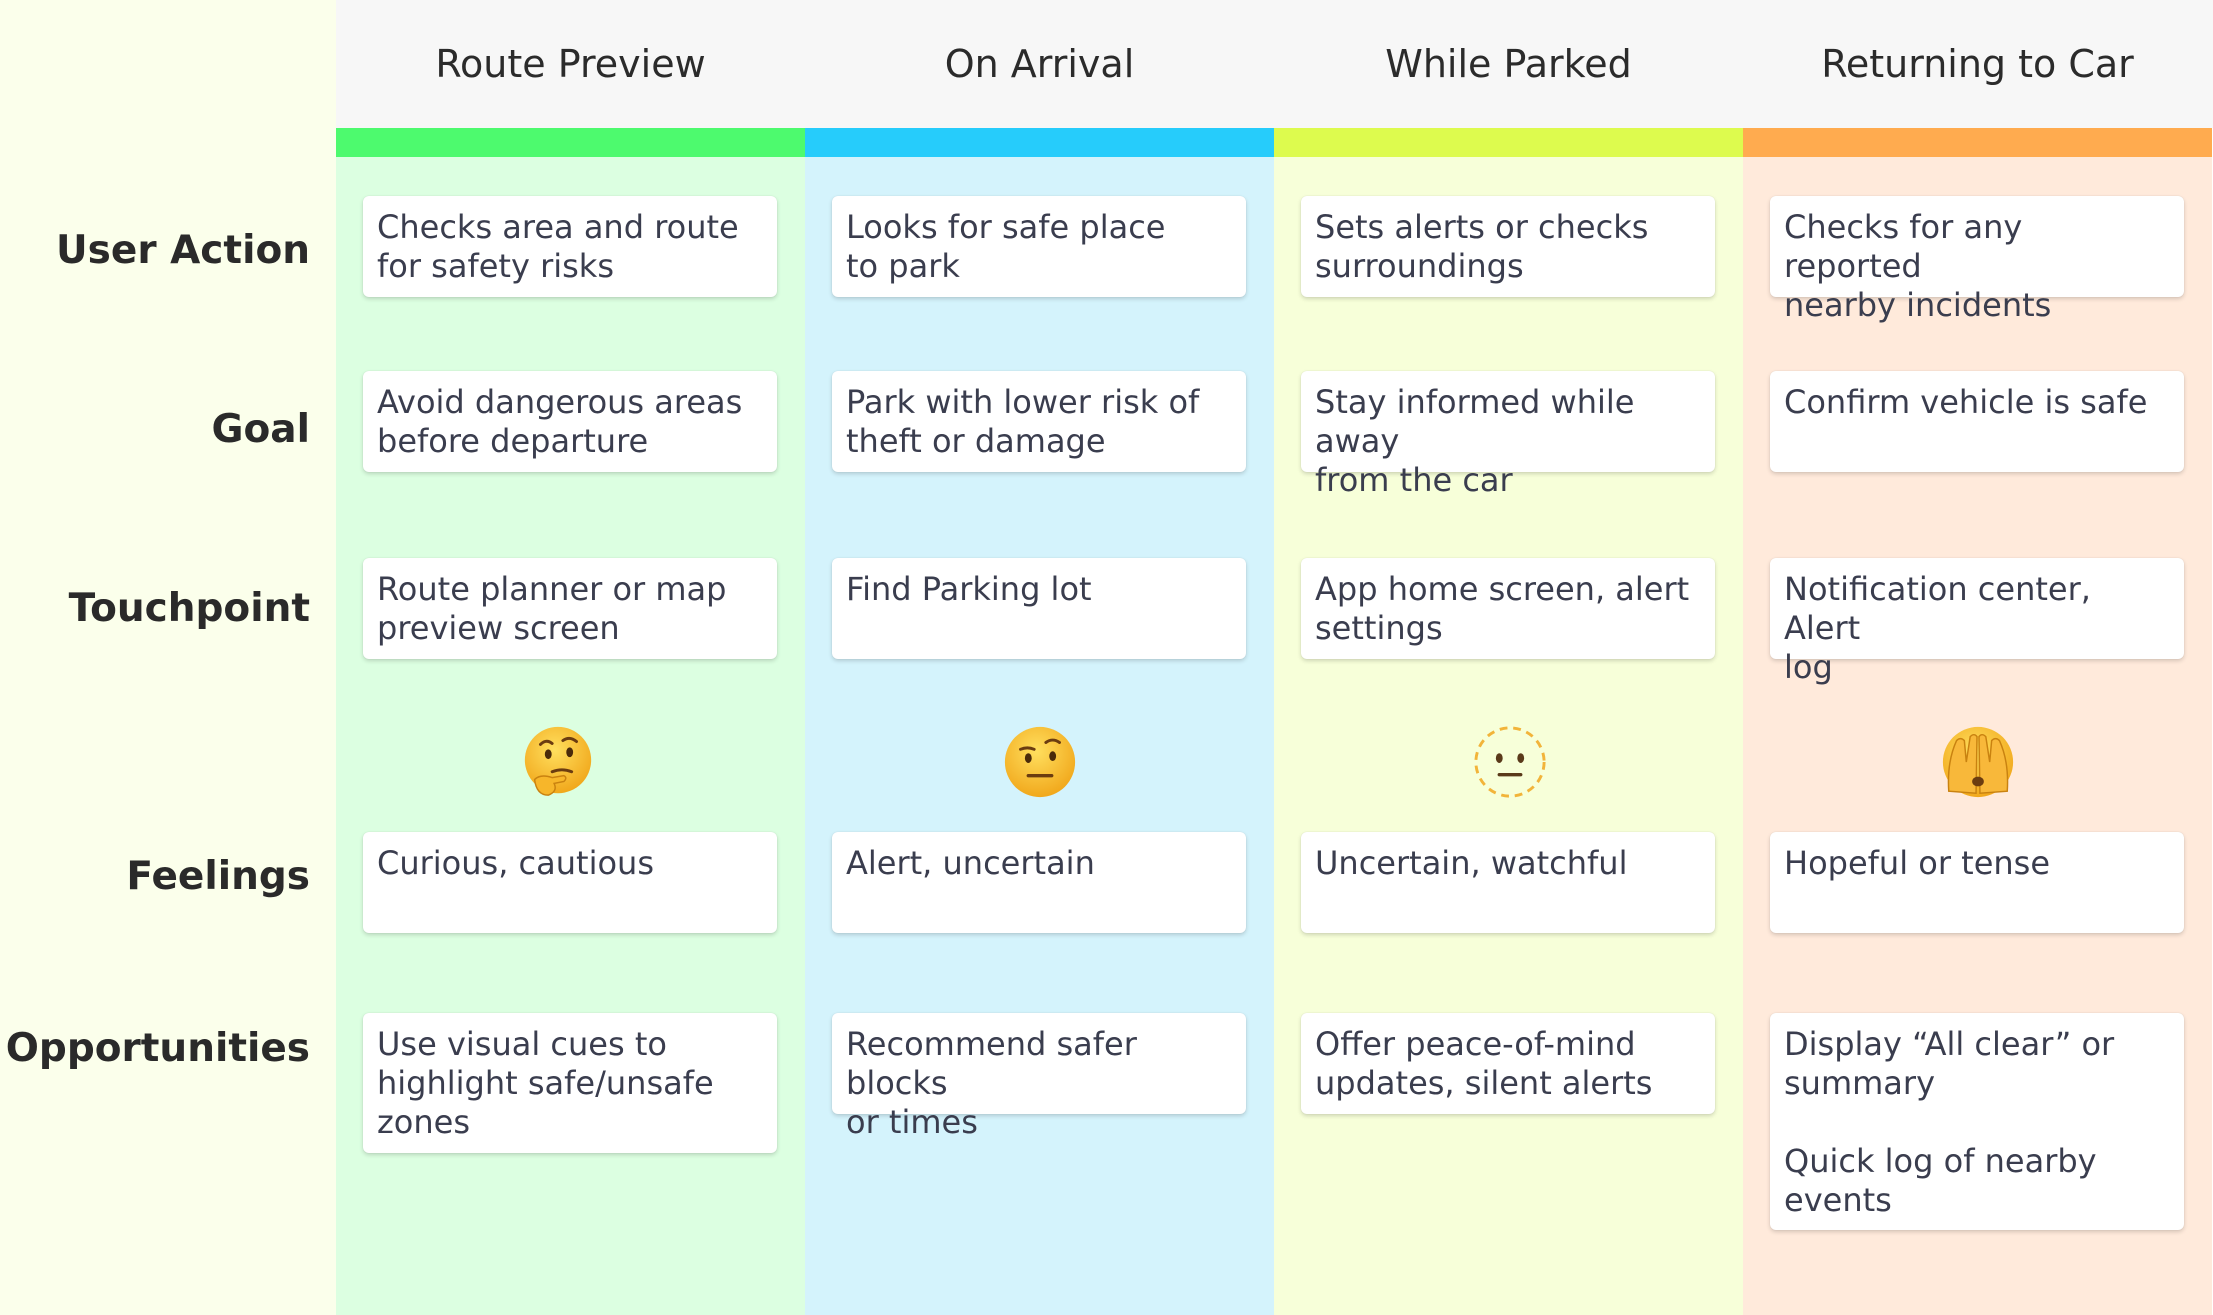  What do you see at coordinates (570, 64) in the screenshot?
I see `stage-title: Route Preview` at bounding box center [570, 64].